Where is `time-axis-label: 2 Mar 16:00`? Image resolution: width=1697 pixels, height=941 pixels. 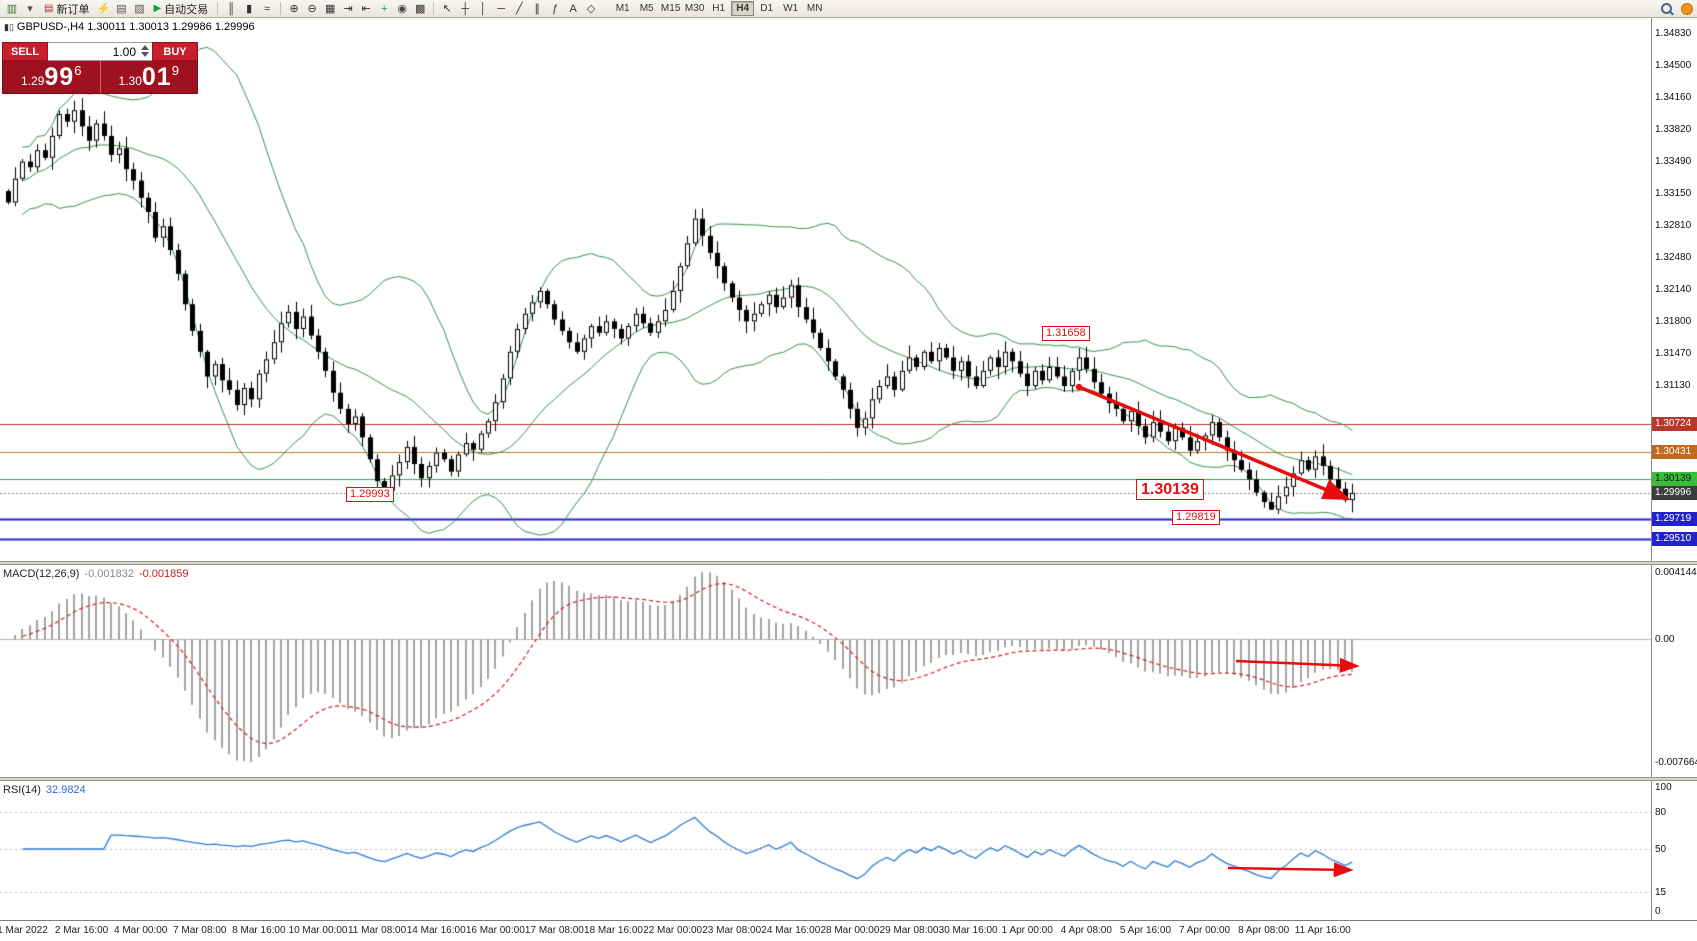 time-axis-label: 2 Mar 16:00 is located at coordinates (81, 930).